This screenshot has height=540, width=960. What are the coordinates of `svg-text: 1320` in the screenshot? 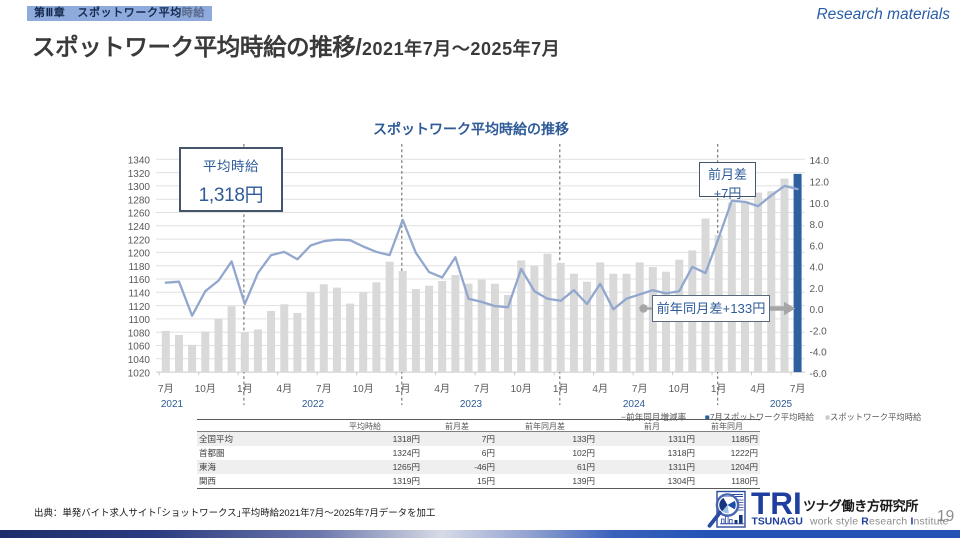 It's located at (139, 174).